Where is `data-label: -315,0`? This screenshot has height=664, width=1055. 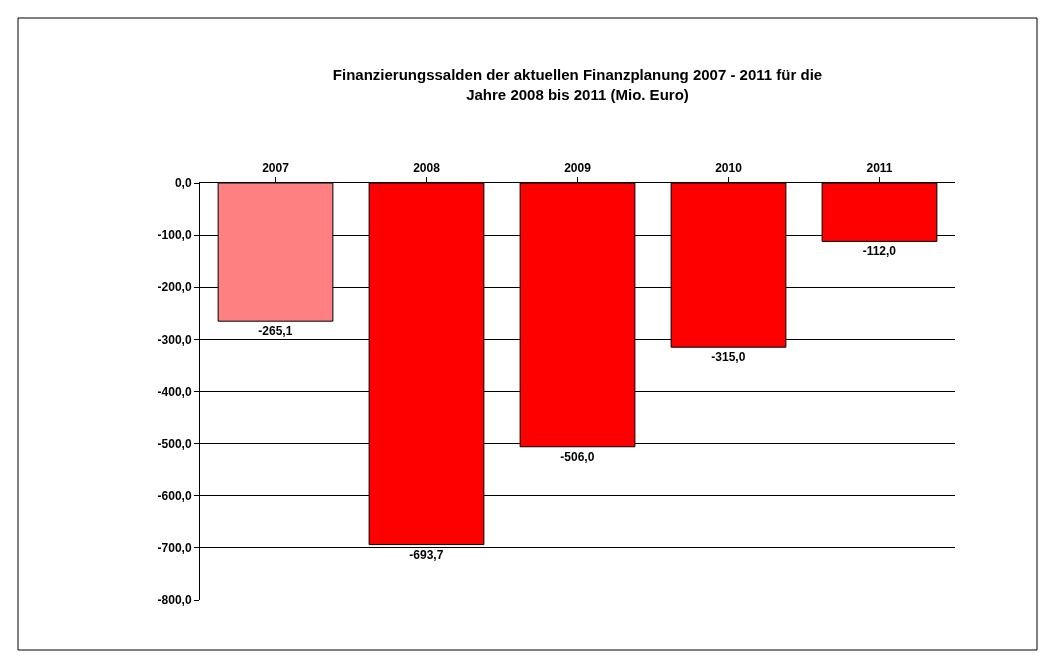
data-label: -315,0 is located at coordinates (728, 357).